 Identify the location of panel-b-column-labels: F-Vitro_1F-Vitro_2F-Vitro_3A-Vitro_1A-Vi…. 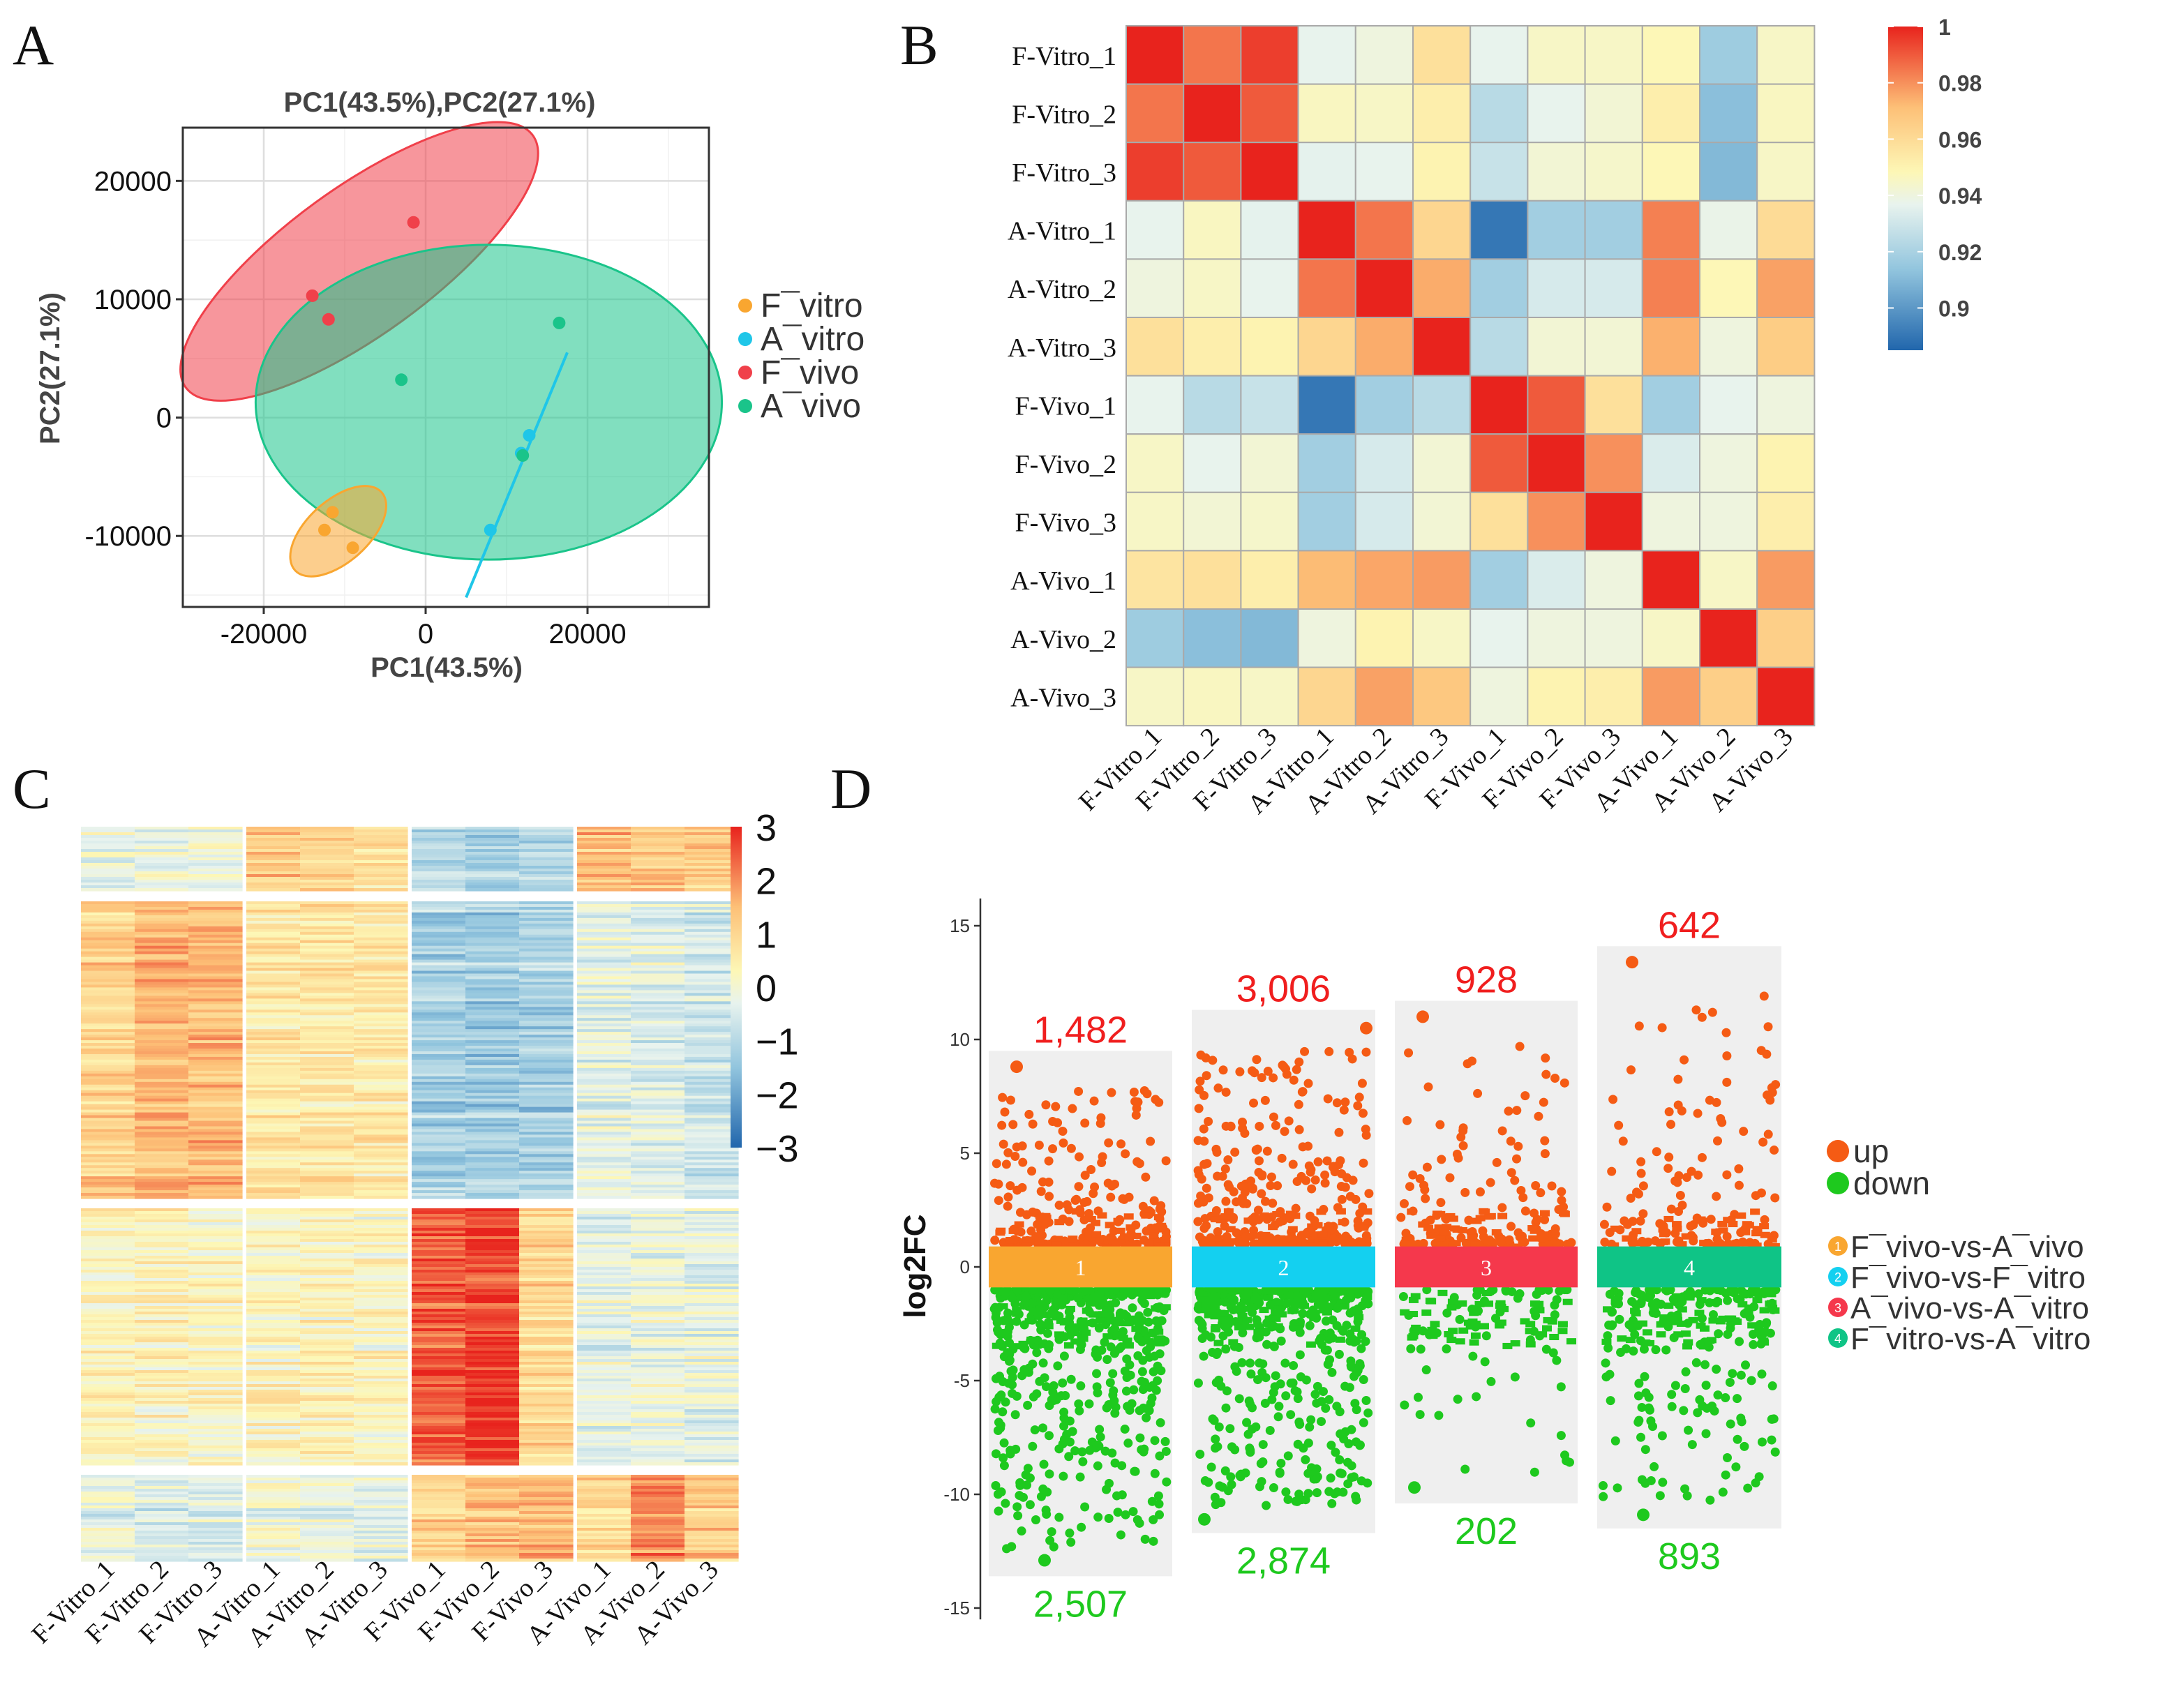
(1436, 771).